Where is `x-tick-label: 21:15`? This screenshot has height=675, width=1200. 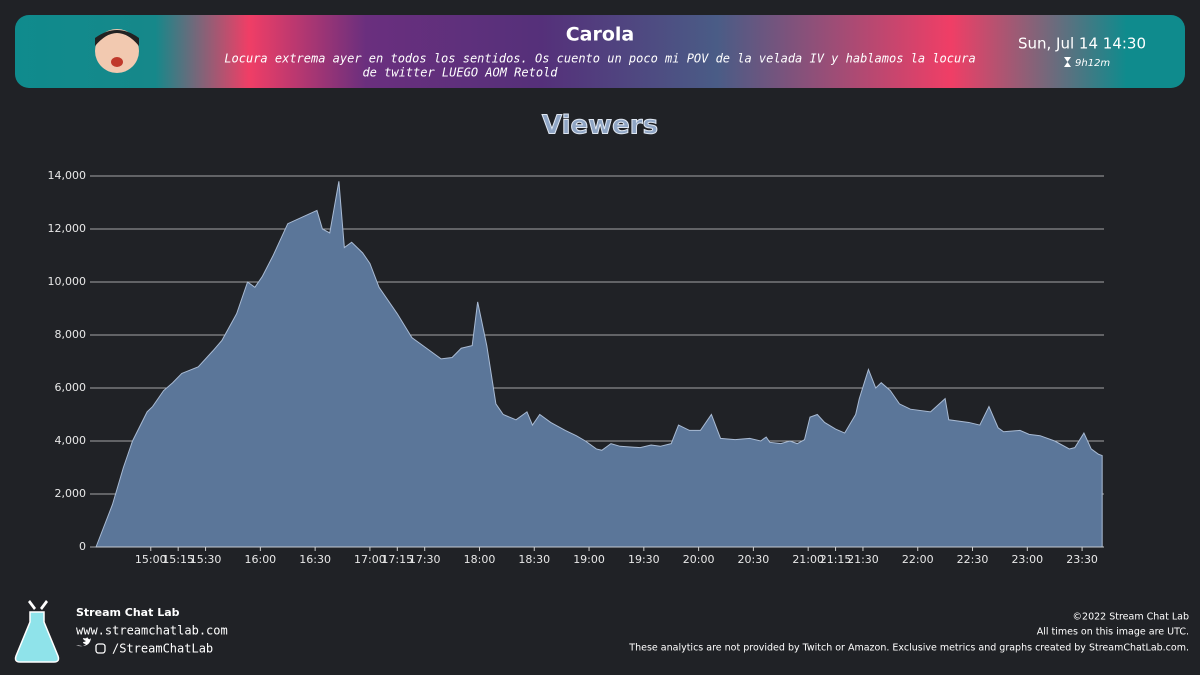
x-tick-label: 21:15 is located at coordinates (836, 559).